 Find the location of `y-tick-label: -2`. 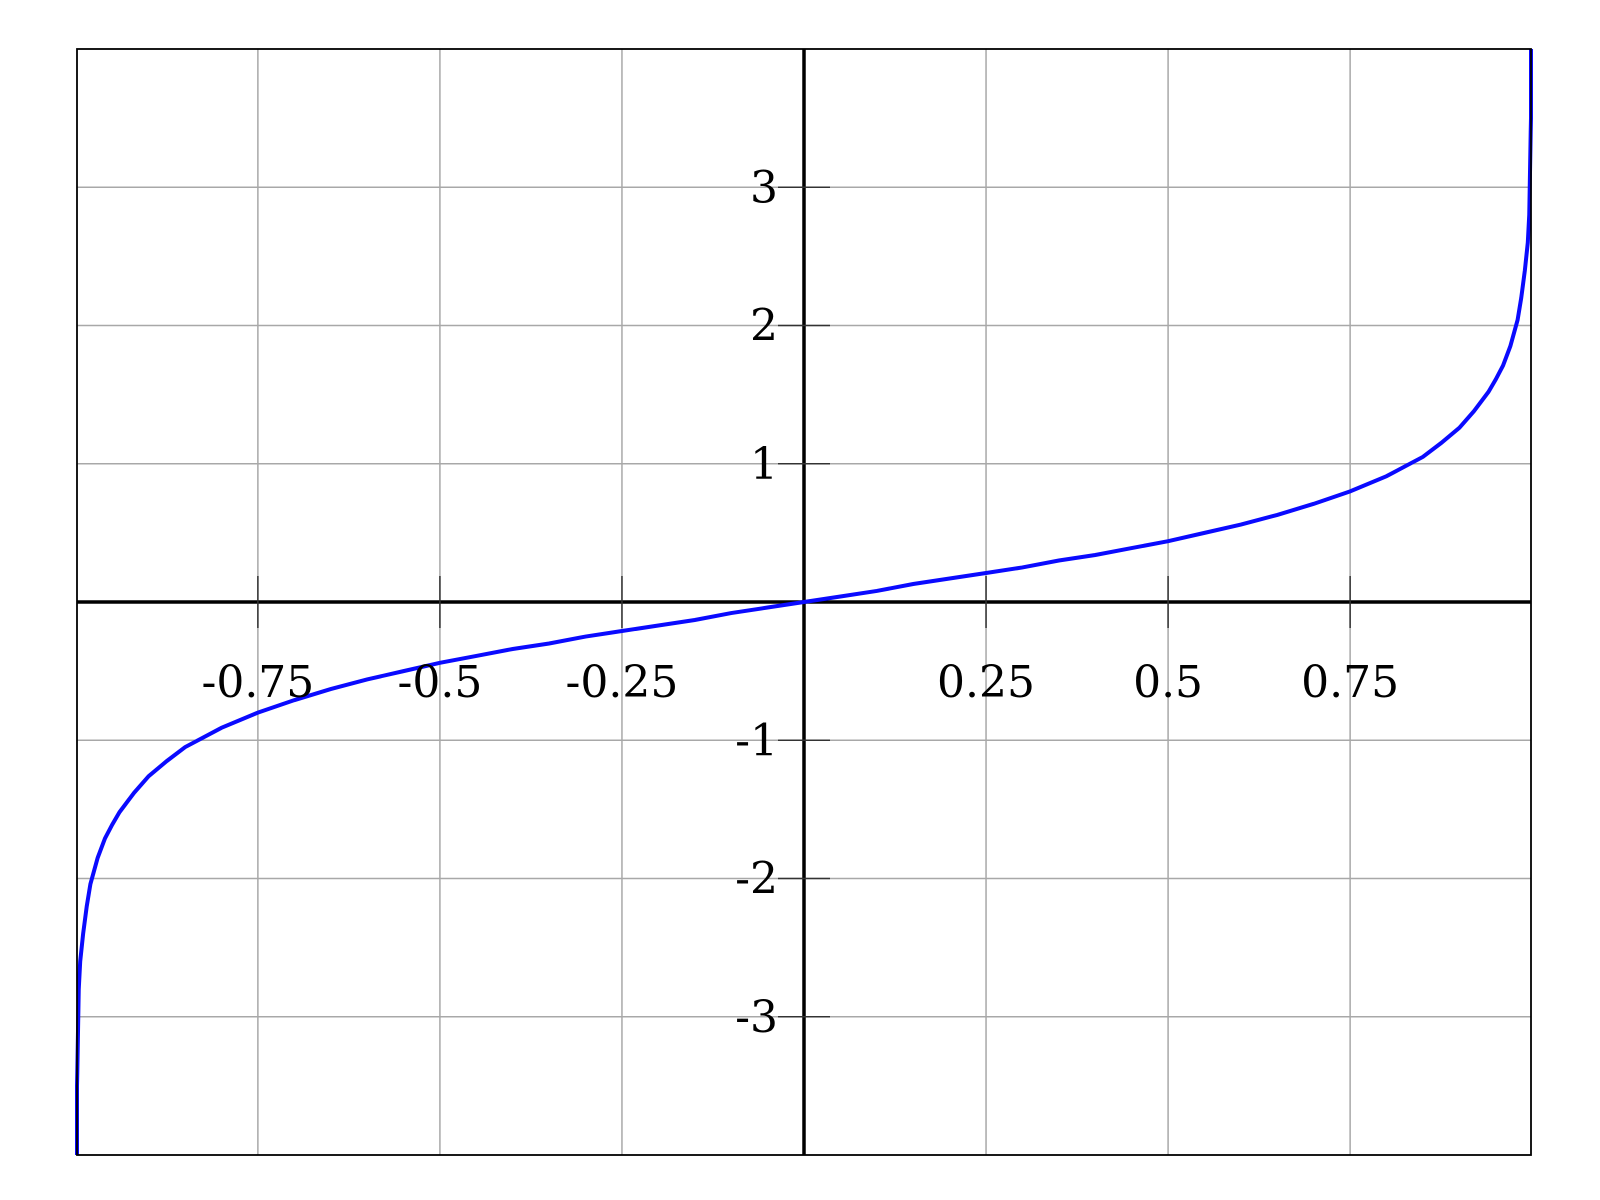

y-tick-label: -2 is located at coordinates (756, 879).